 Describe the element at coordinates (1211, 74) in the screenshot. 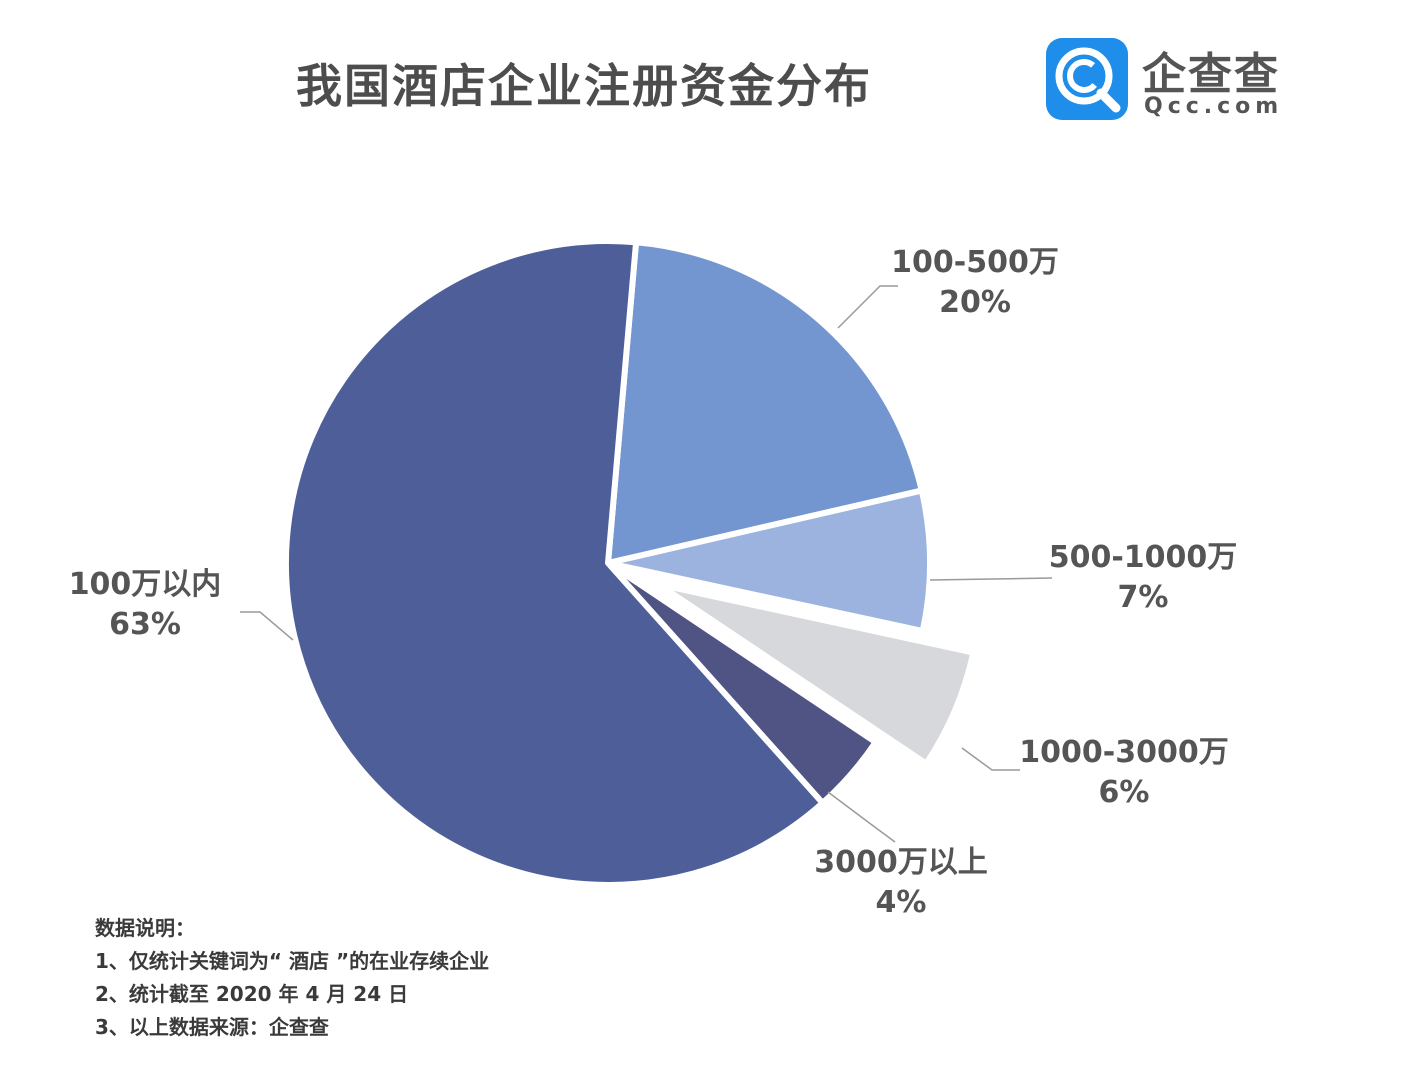

I see `brand-name: 企查查` at that location.